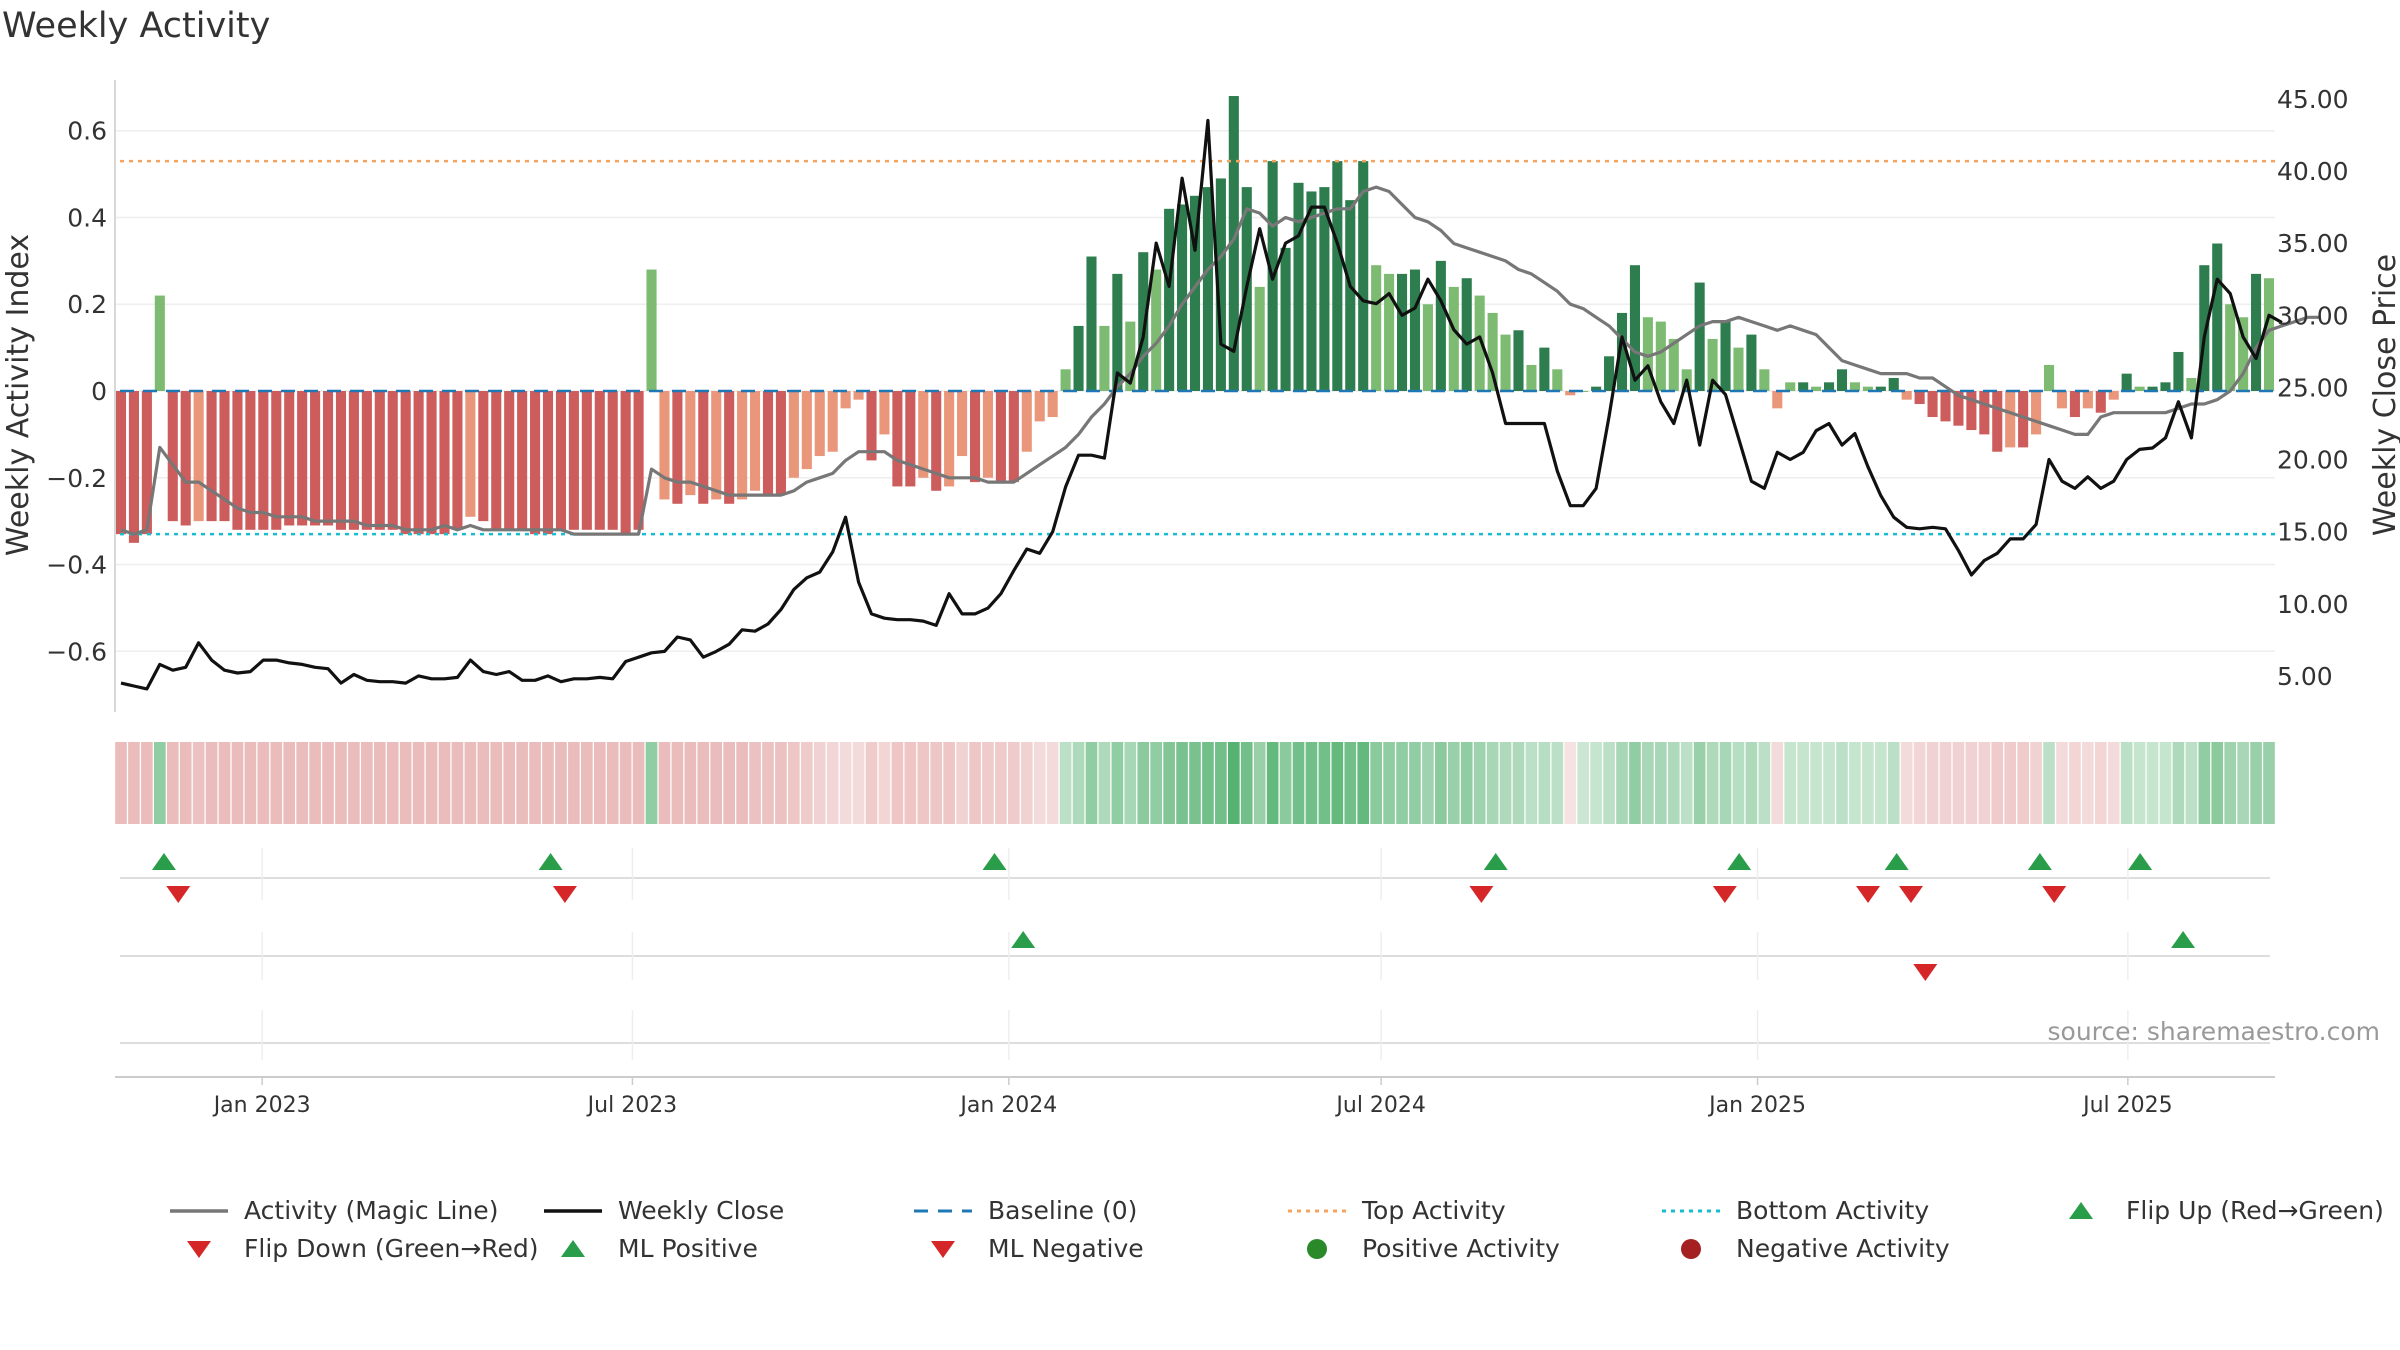  Describe the element at coordinates (2217, 1210) in the screenshot. I see `legend-item: Flip Up (Red→Green)` at that location.